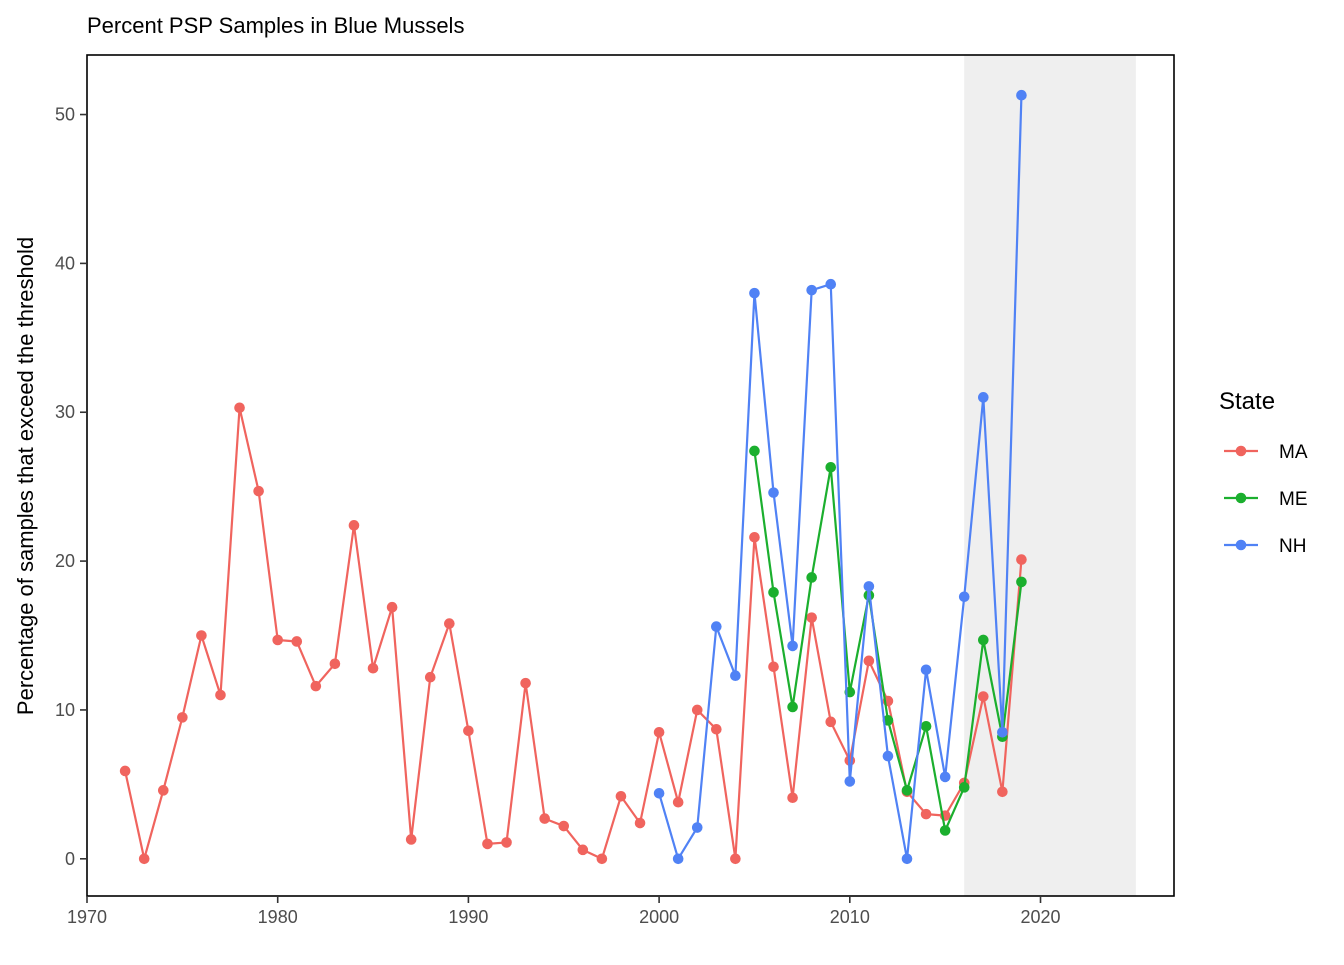 The height and width of the screenshot is (965, 1344). What do you see at coordinates (1040, 917) in the screenshot?
I see `x-tick-label: 2020` at bounding box center [1040, 917].